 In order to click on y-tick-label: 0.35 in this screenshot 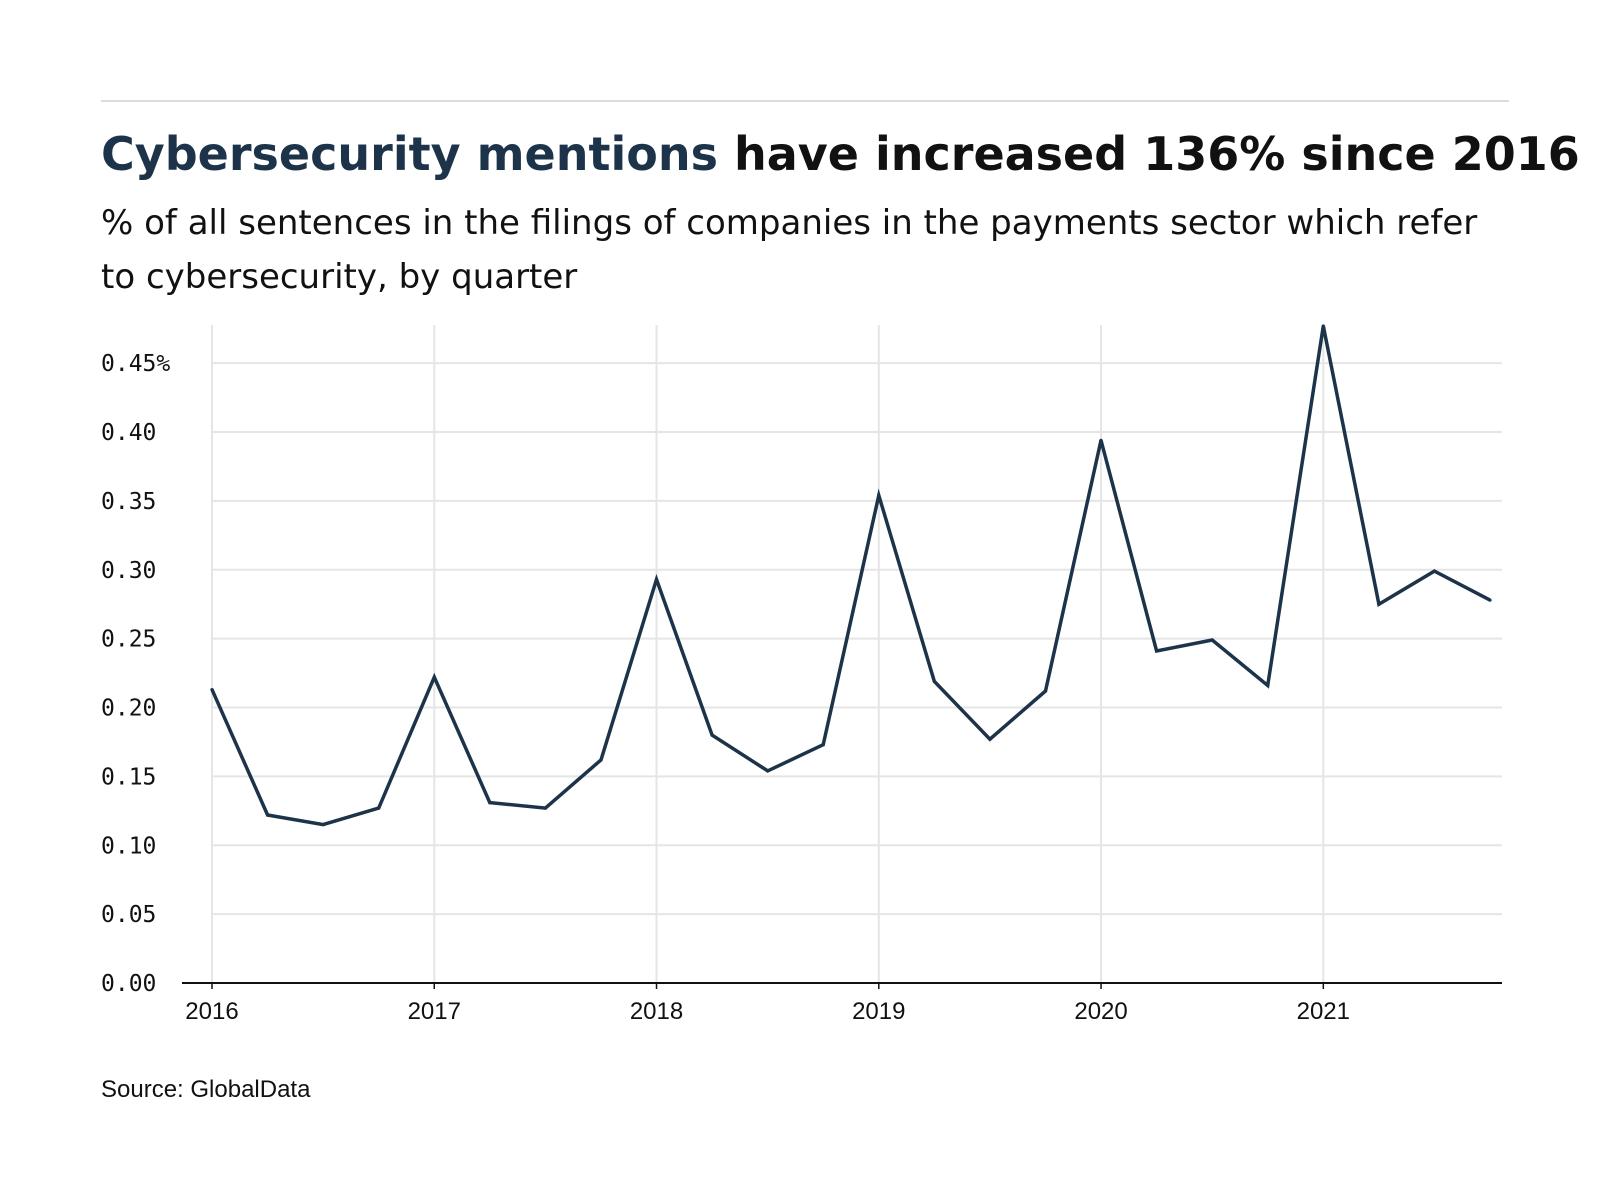, I will do `click(128, 502)`.